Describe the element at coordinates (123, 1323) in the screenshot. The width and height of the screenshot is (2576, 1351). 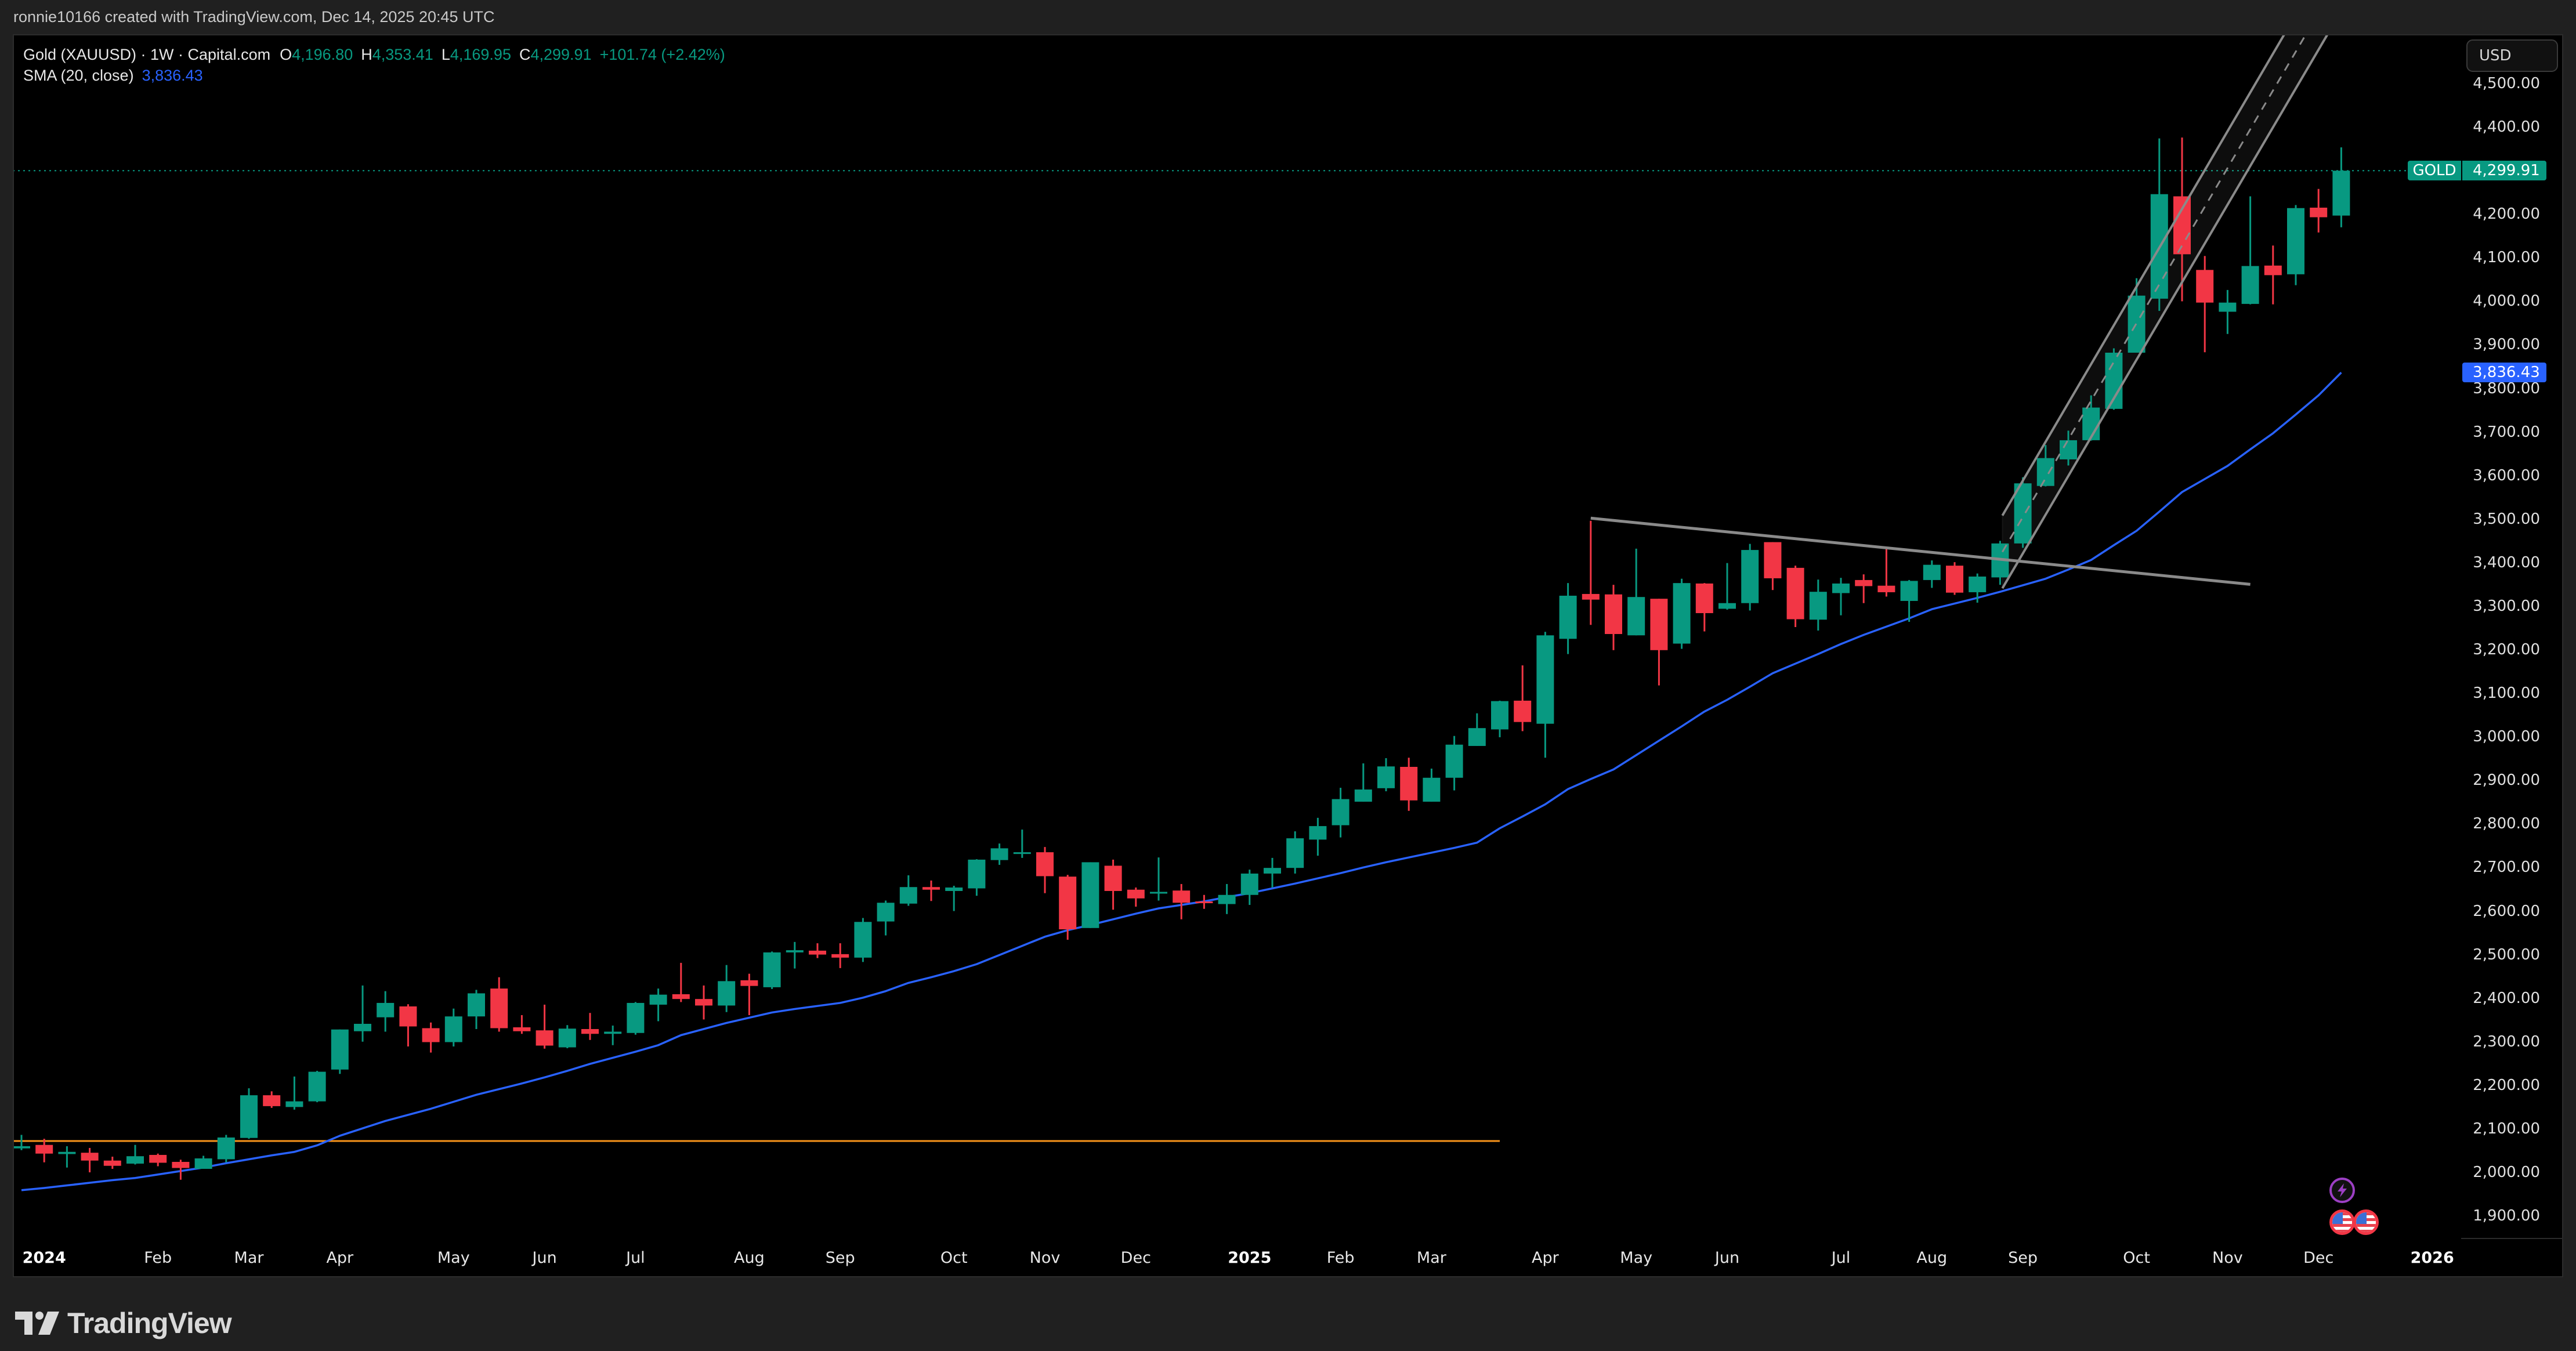
I see `tradingview-logo: TradingView` at that location.